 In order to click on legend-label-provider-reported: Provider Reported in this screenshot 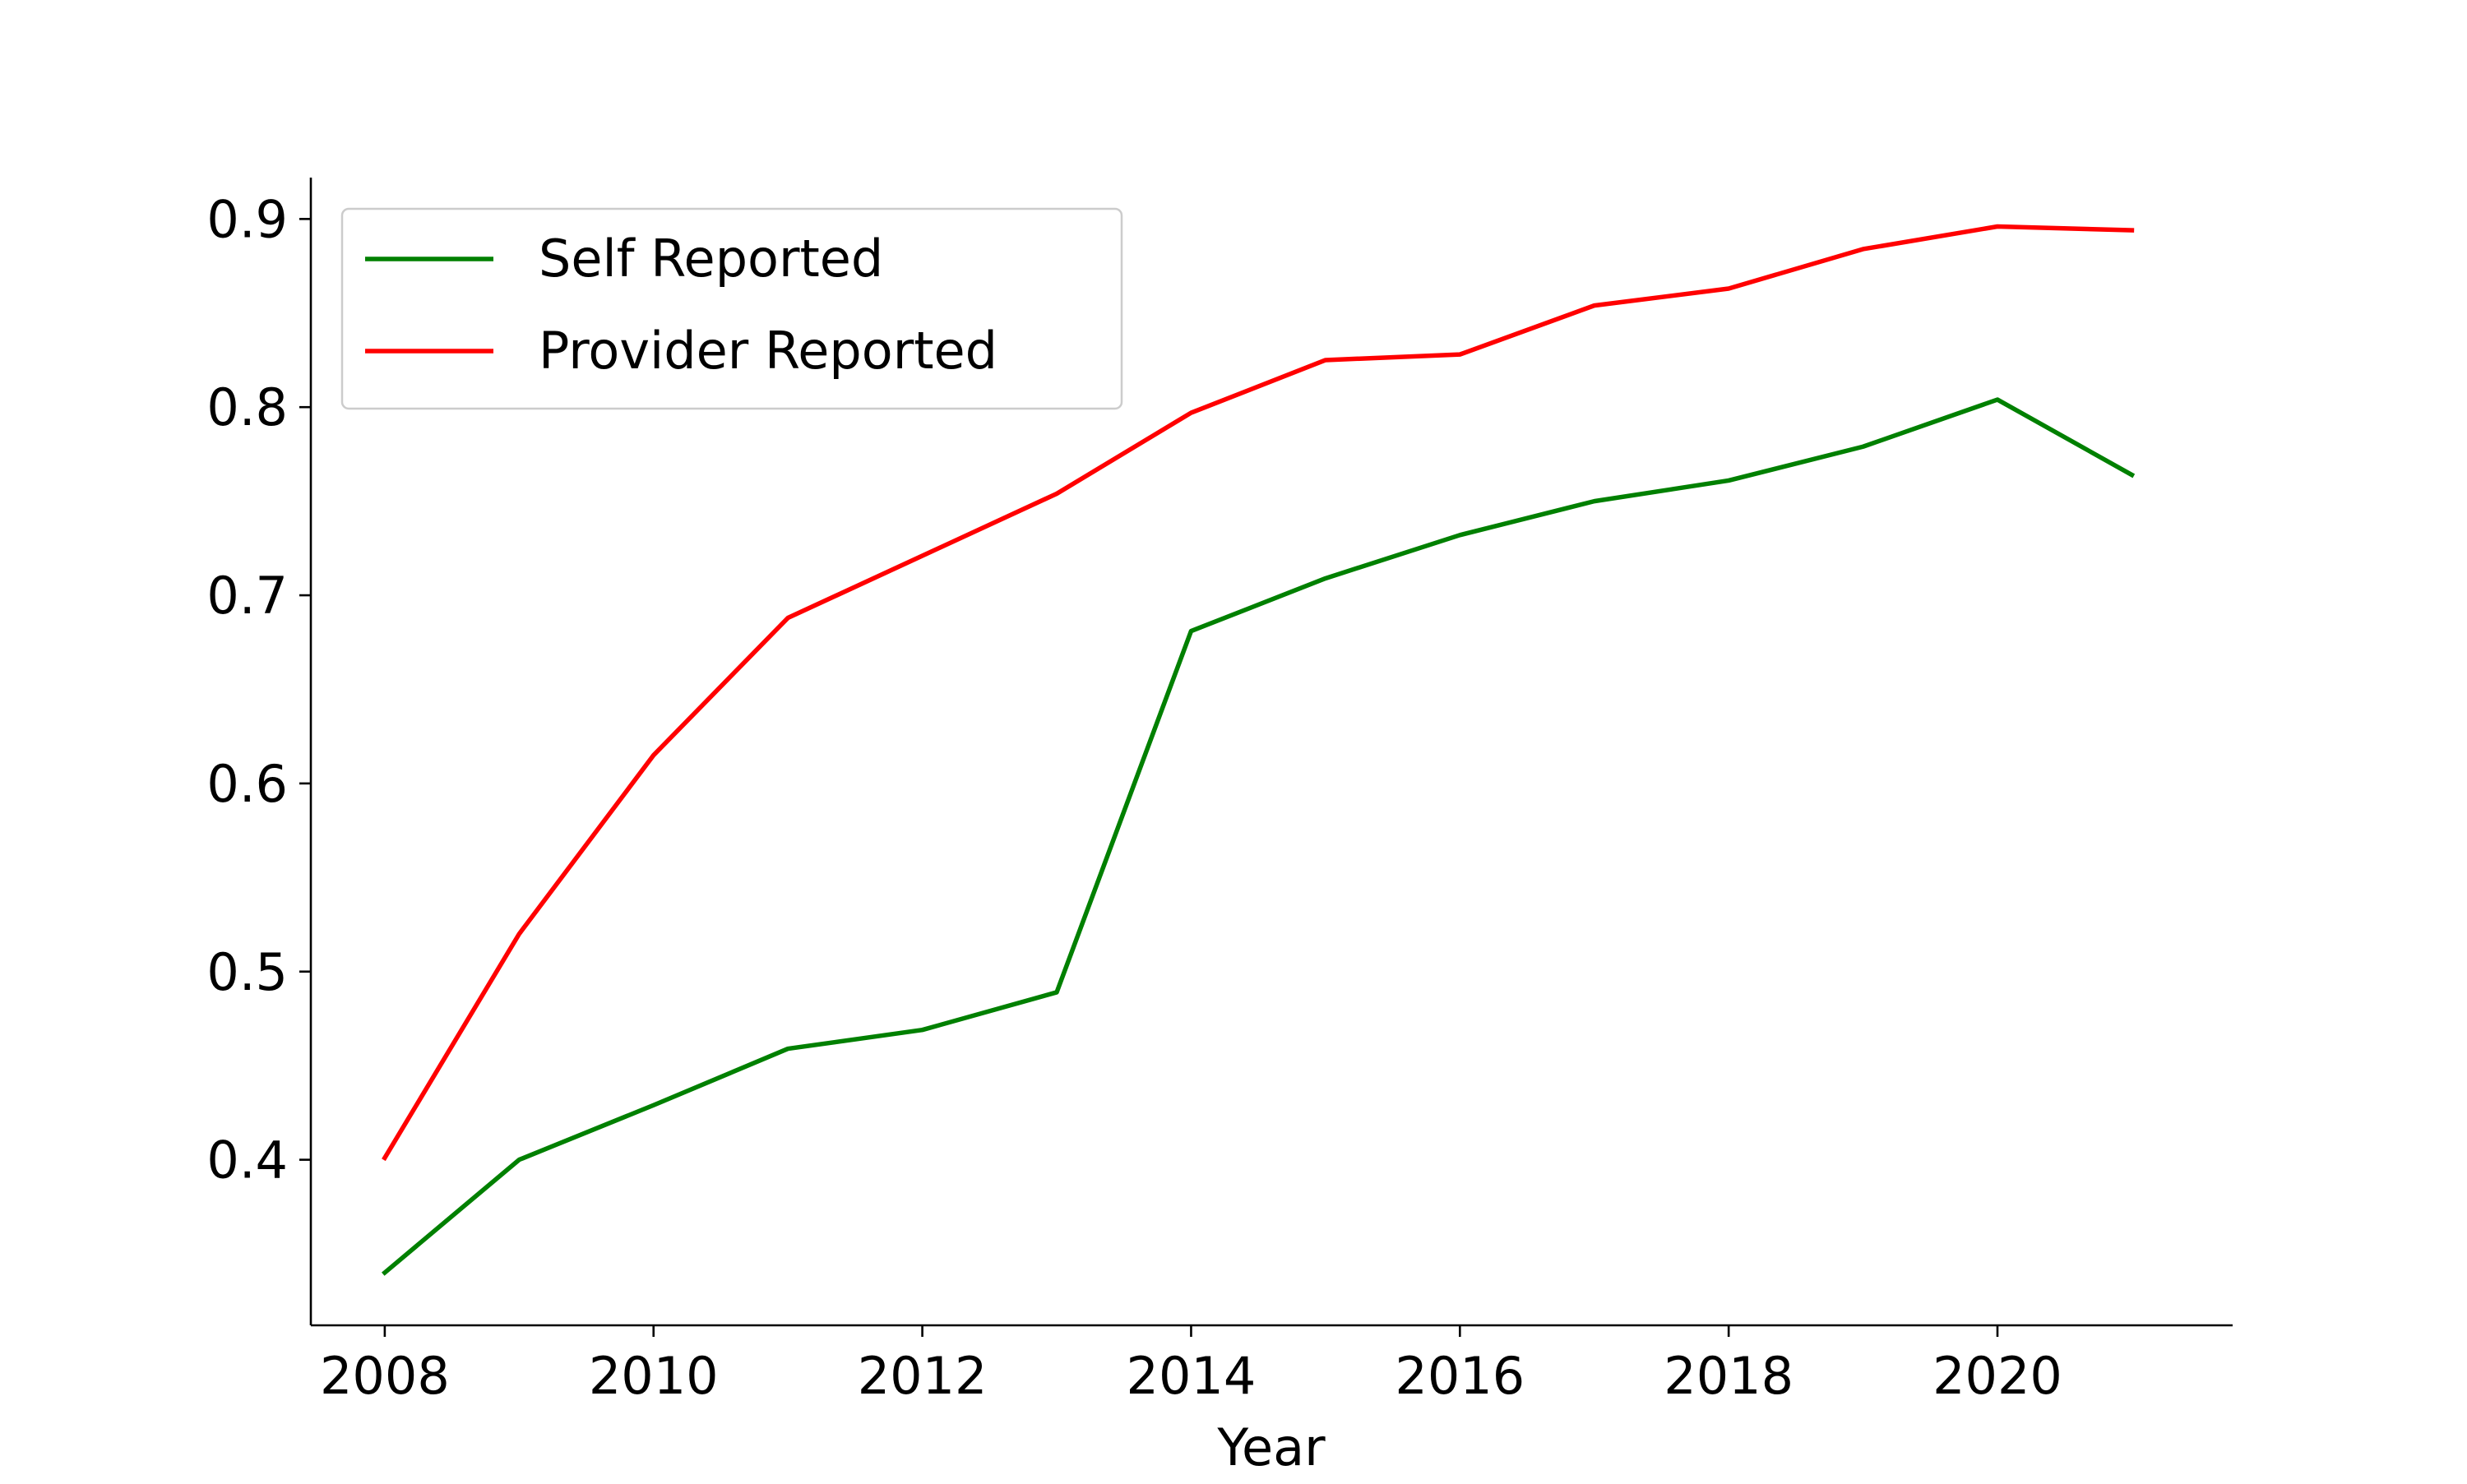, I will do `click(768, 351)`.